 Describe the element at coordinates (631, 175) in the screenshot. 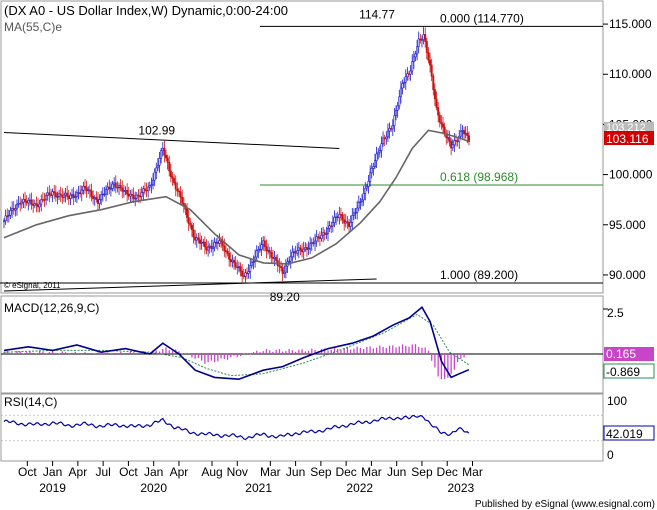

I see `price-axis-tick-label: 100.000` at that location.